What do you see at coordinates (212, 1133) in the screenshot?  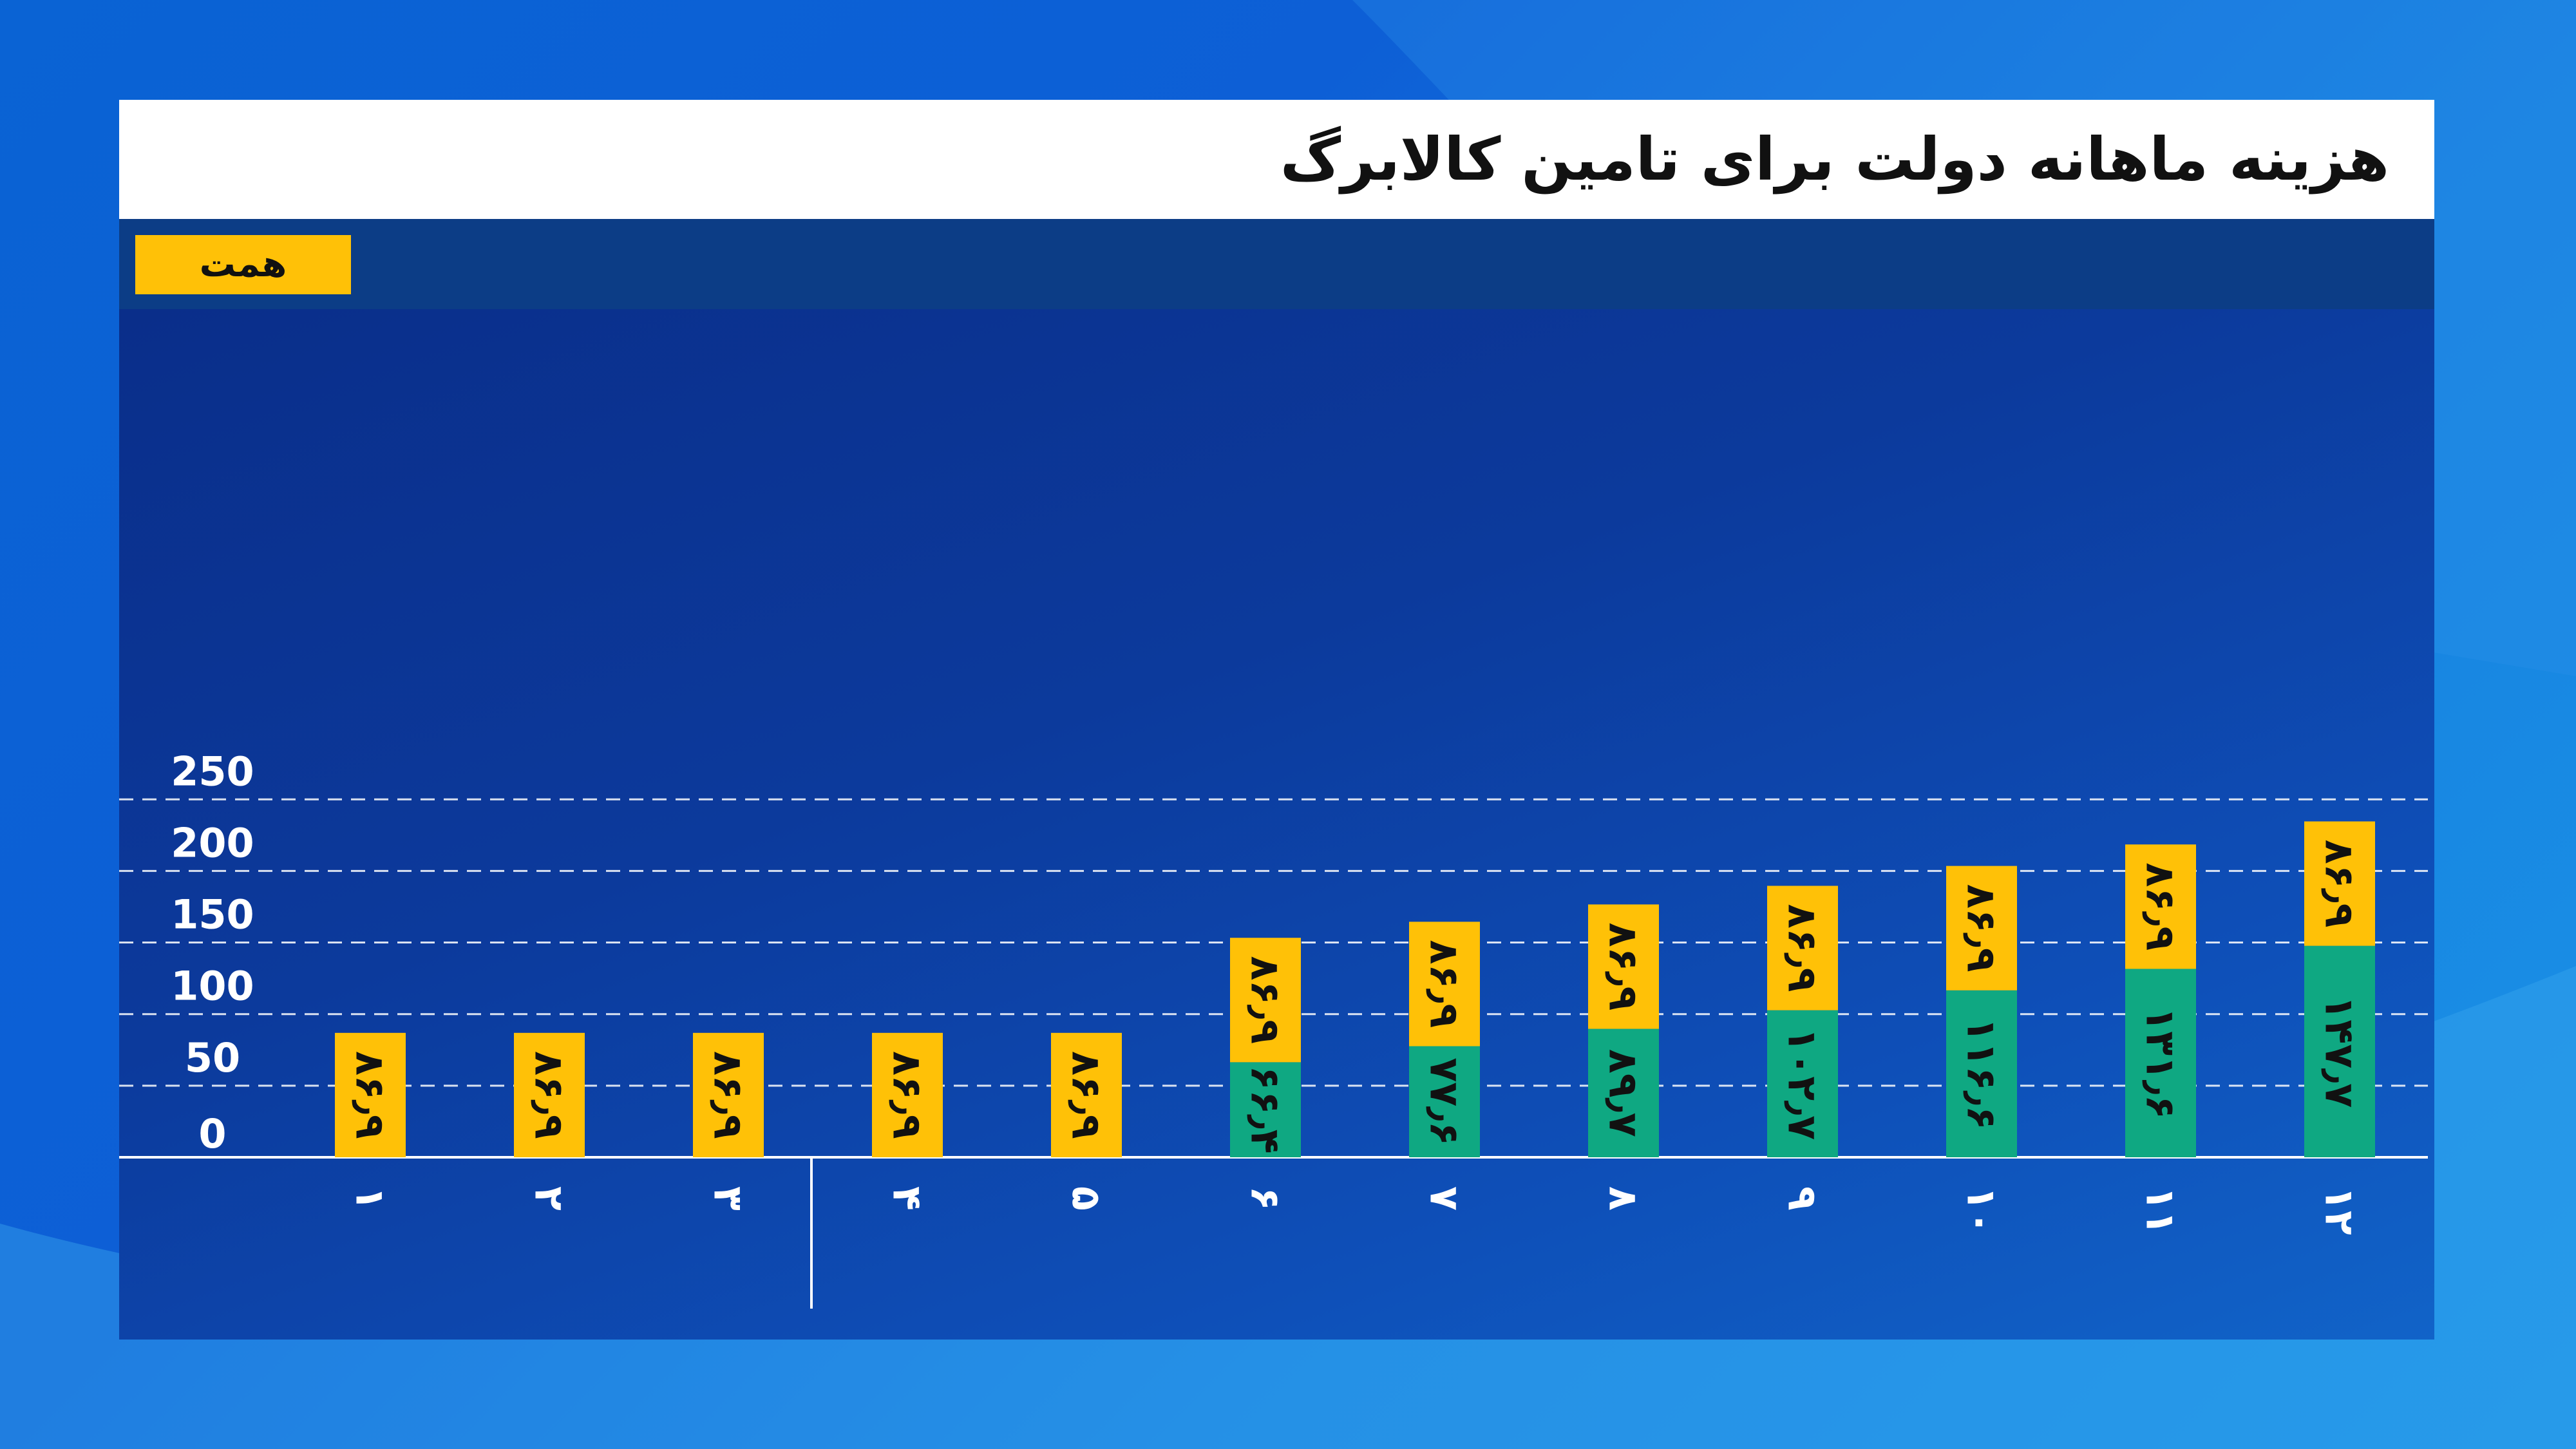 I see `y-tick-label: 0` at bounding box center [212, 1133].